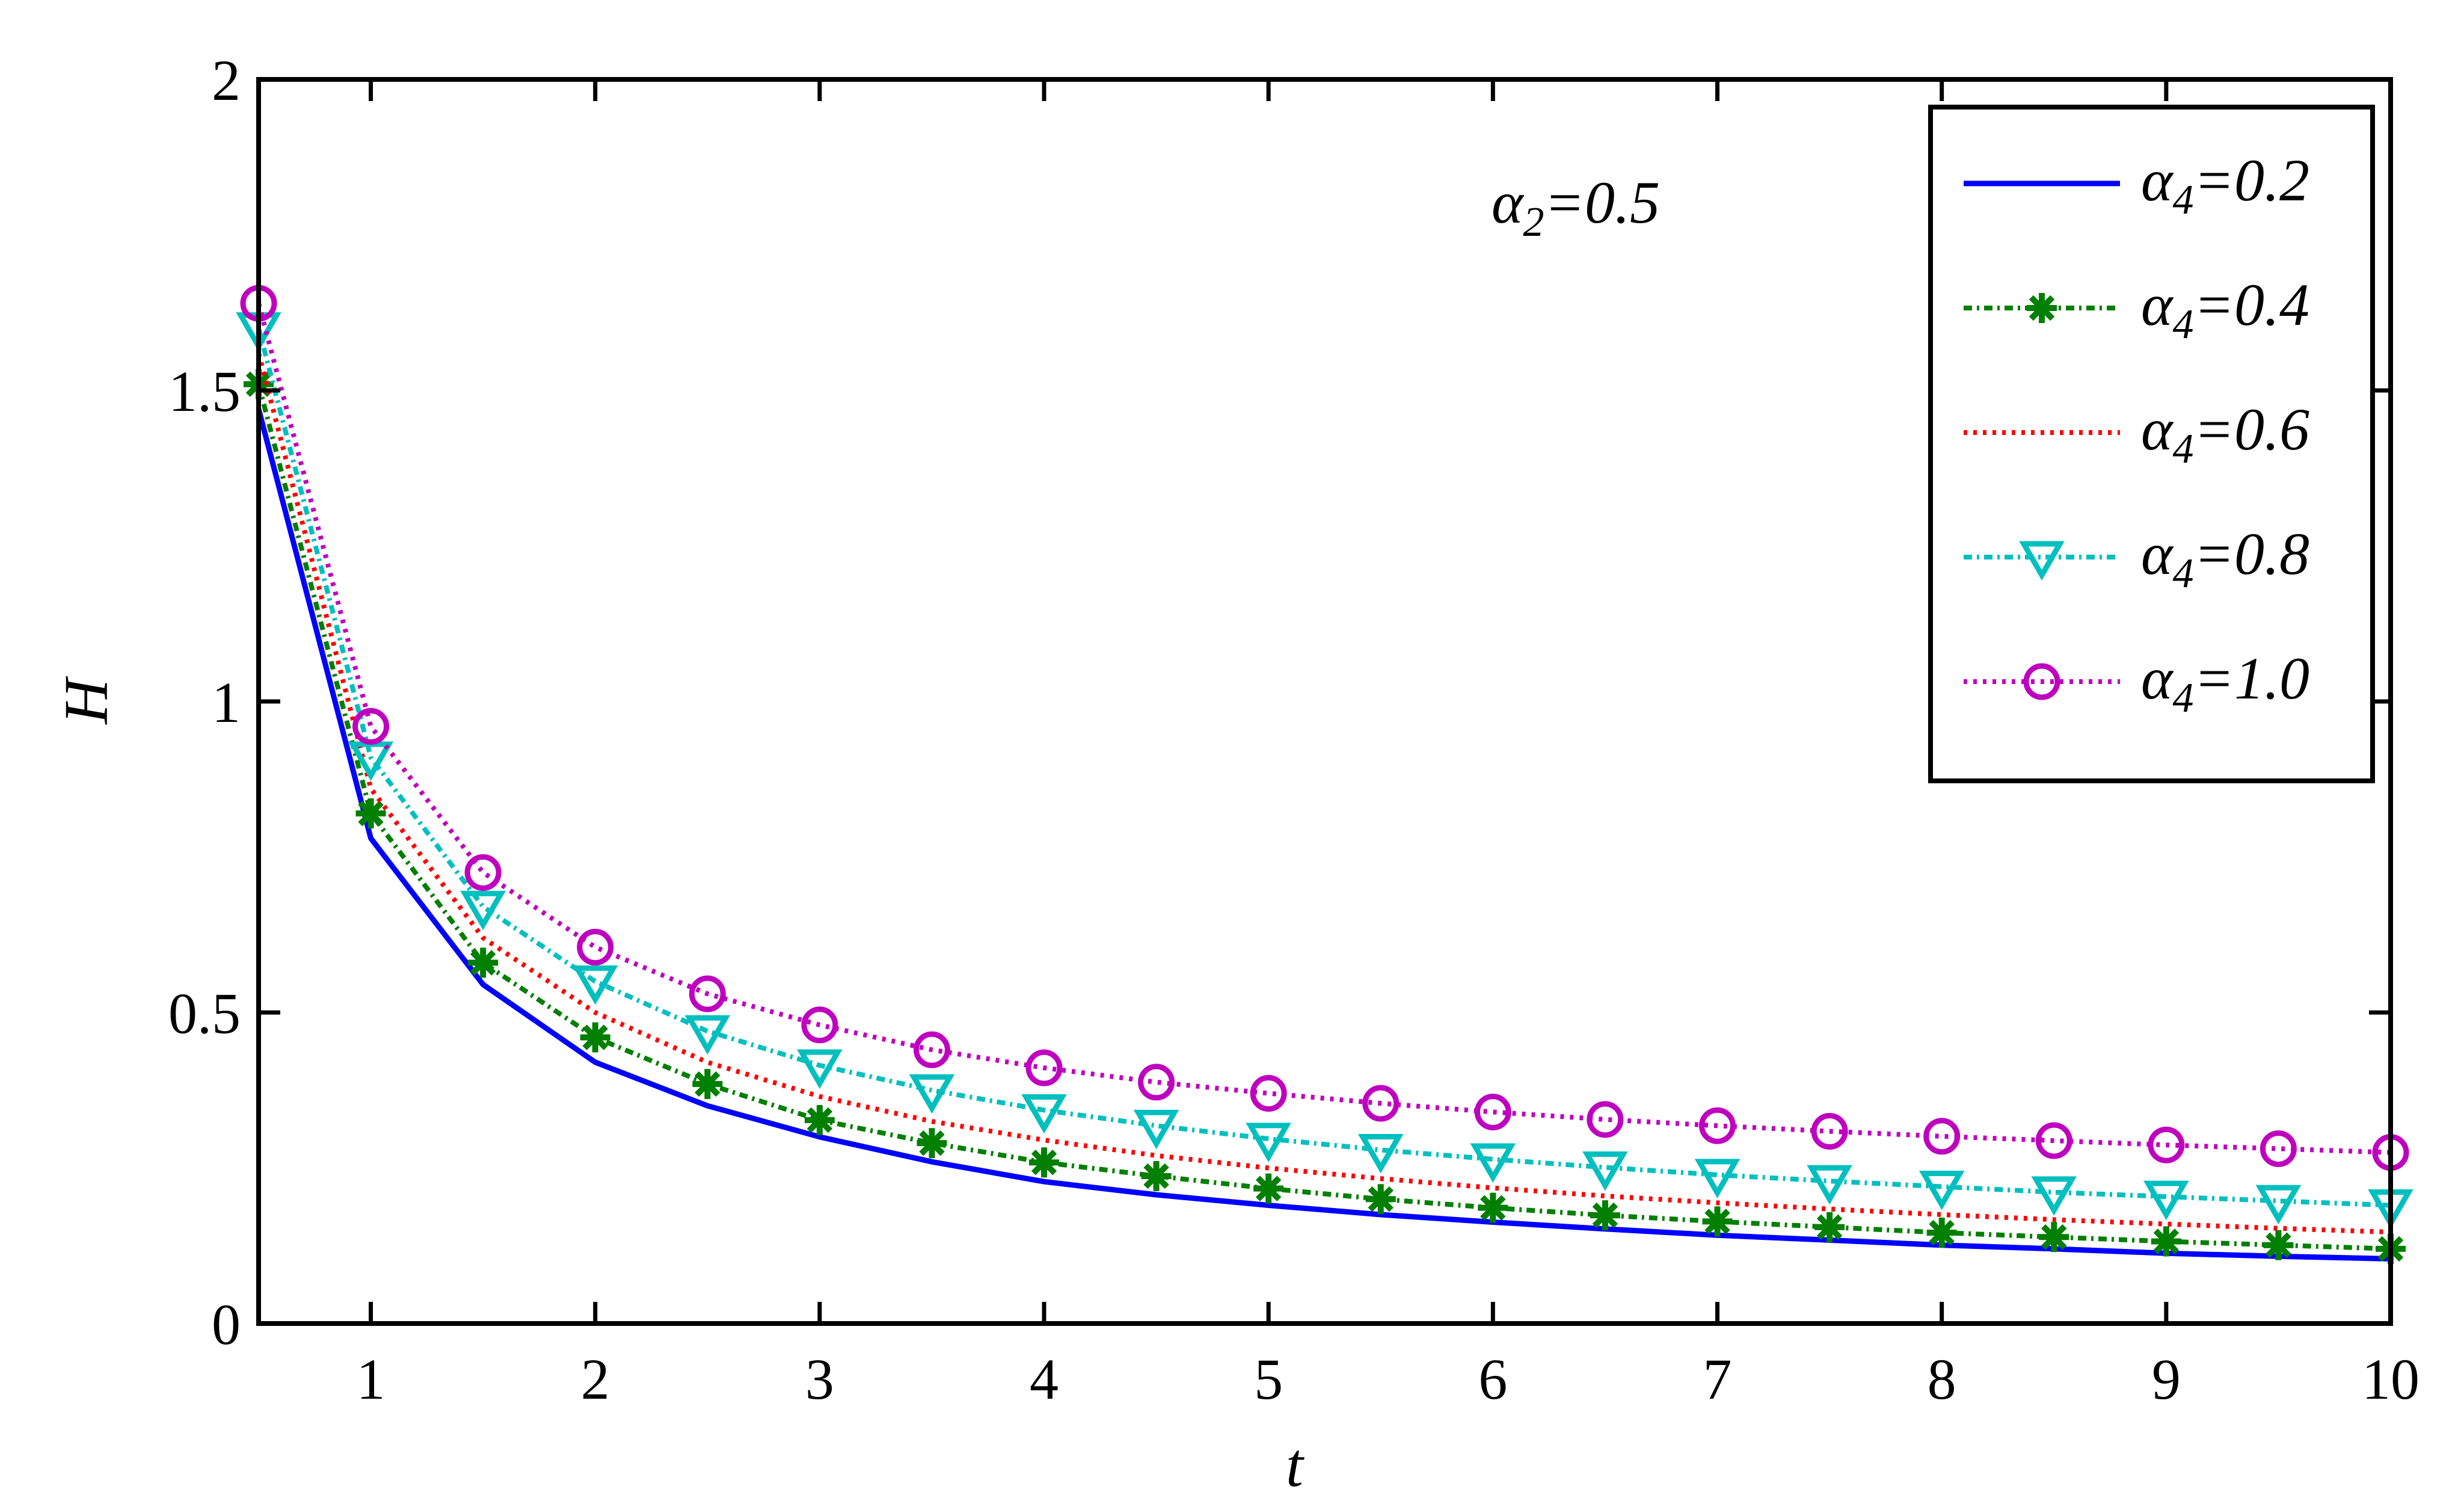 This screenshot has height=1507, width=2464. I want to click on legend: α4=0.2α4=0.4α4=0.6α4=0.8α4=1.0, so click(2151, 444).